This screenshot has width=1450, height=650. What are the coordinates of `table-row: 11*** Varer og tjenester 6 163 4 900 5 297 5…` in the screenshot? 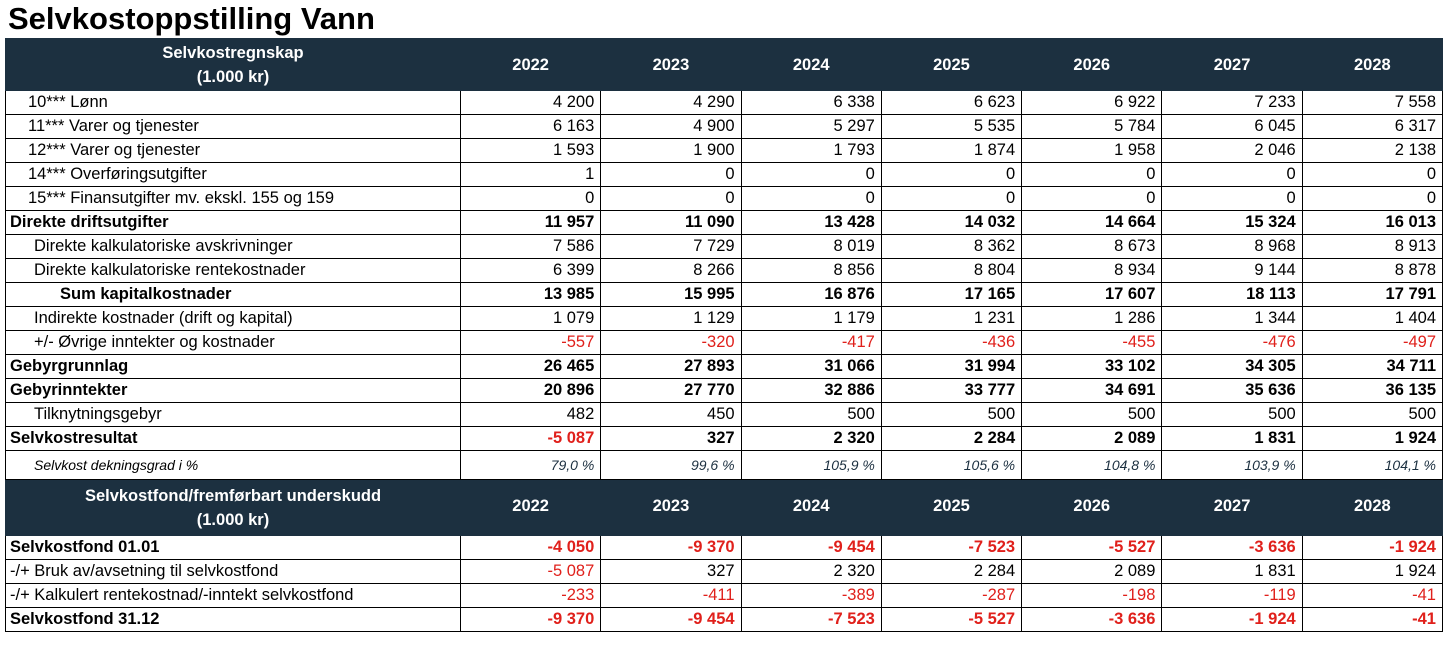 It's located at (724, 126).